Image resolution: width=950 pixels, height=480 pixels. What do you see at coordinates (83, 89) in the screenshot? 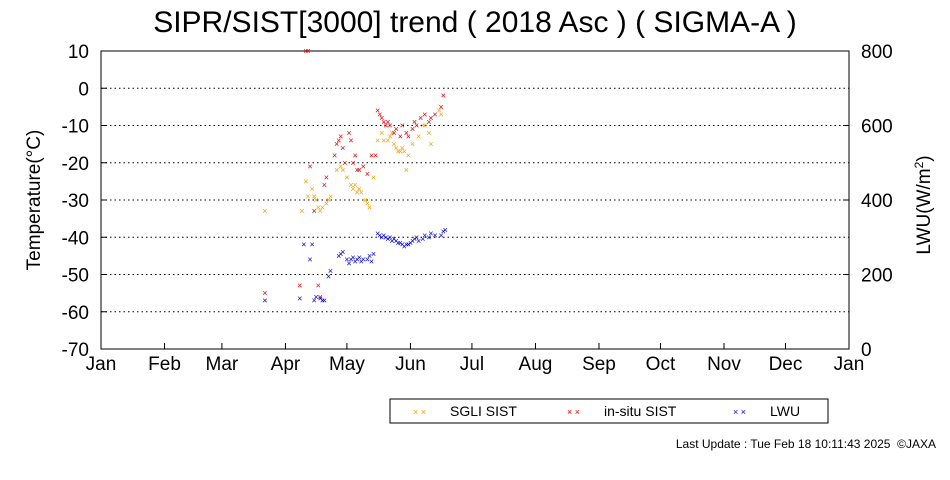
I see `y-tick-label: 0` at bounding box center [83, 89].